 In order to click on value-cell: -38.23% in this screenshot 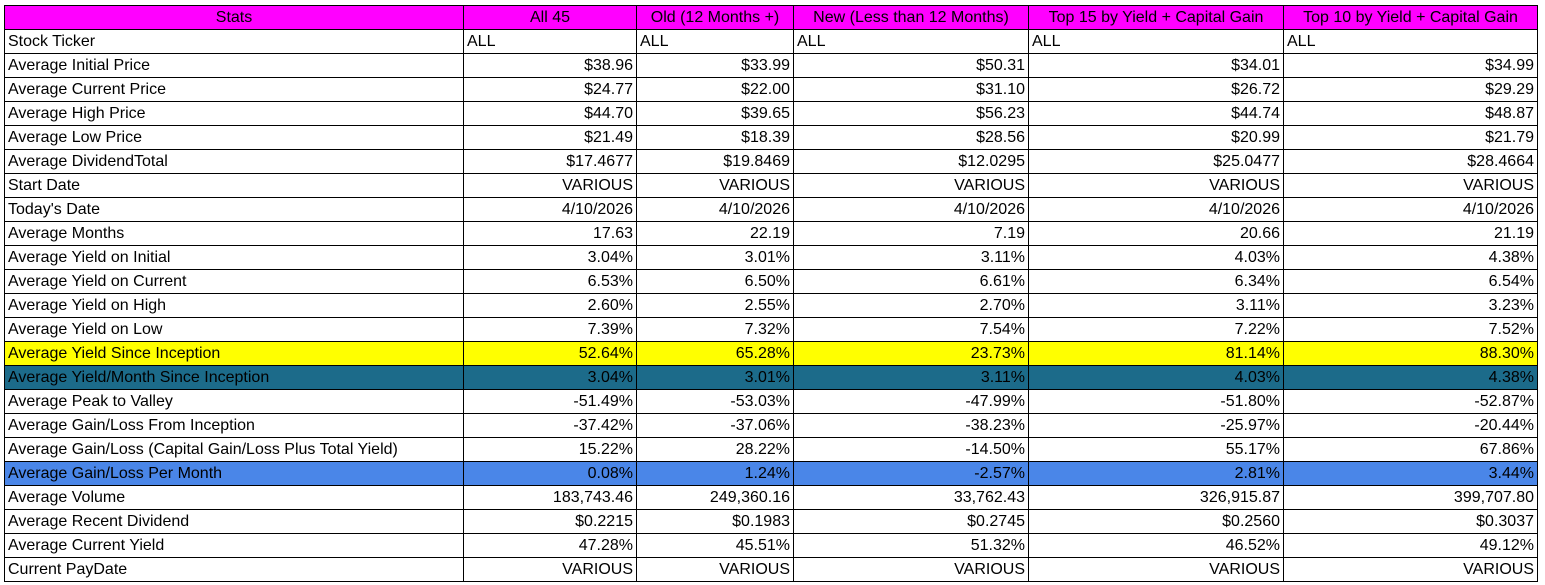, I will do `click(911, 425)`.